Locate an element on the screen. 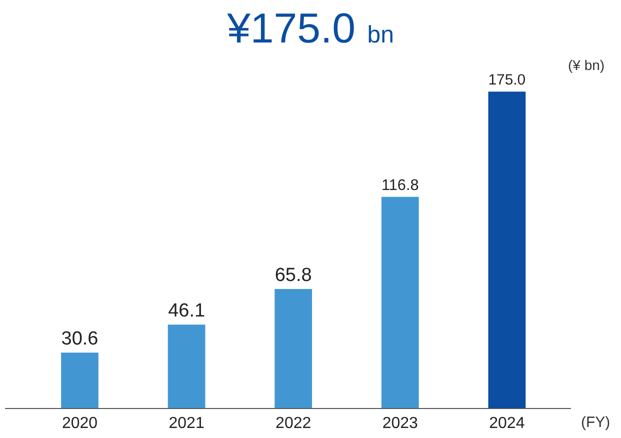  data-label: 46.1 is located at coordinates (187, 311).